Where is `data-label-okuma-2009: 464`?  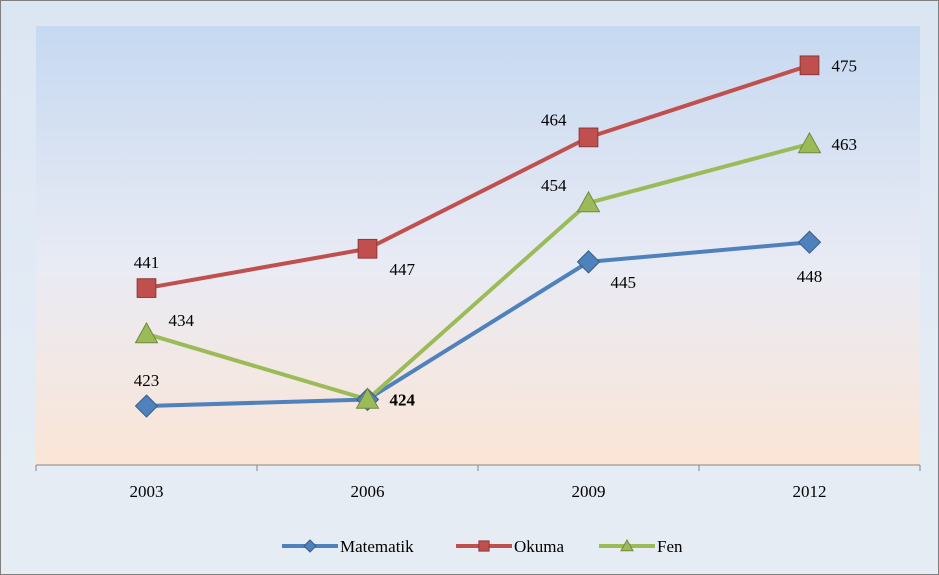 data-label-okuma-2009: 464 is located at coordinates (554, 119).